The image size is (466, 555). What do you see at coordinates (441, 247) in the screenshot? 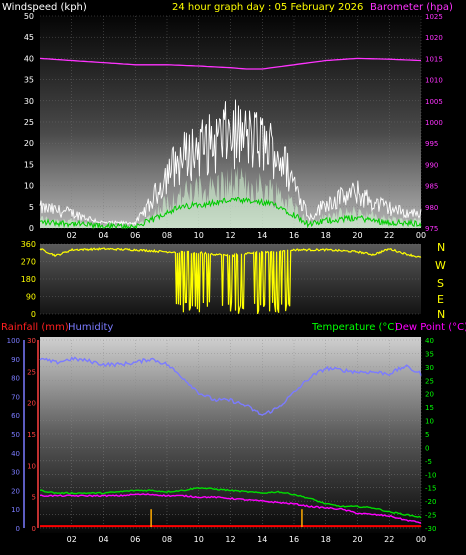
I see `compass-n-top: N` at bounding box center [441, 247].